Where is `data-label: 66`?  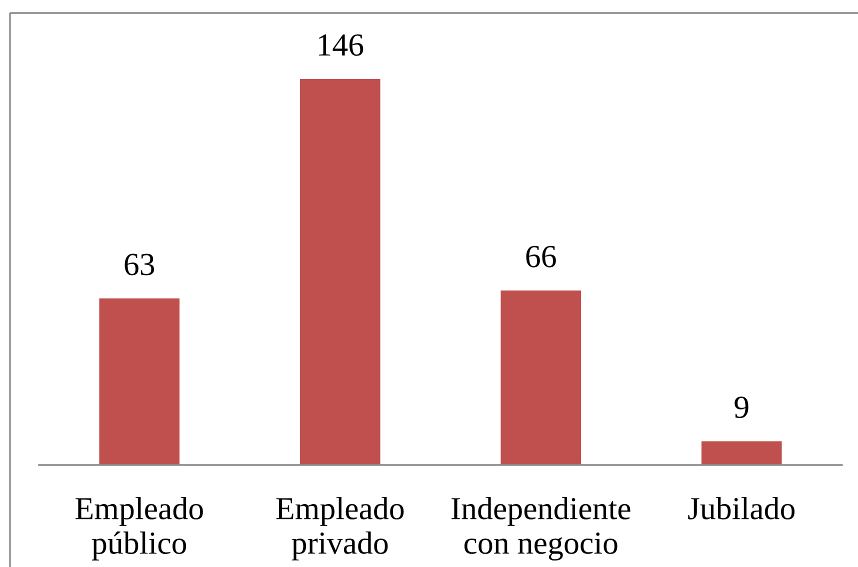
data-label: 66 is located at coordinates (541, 257).